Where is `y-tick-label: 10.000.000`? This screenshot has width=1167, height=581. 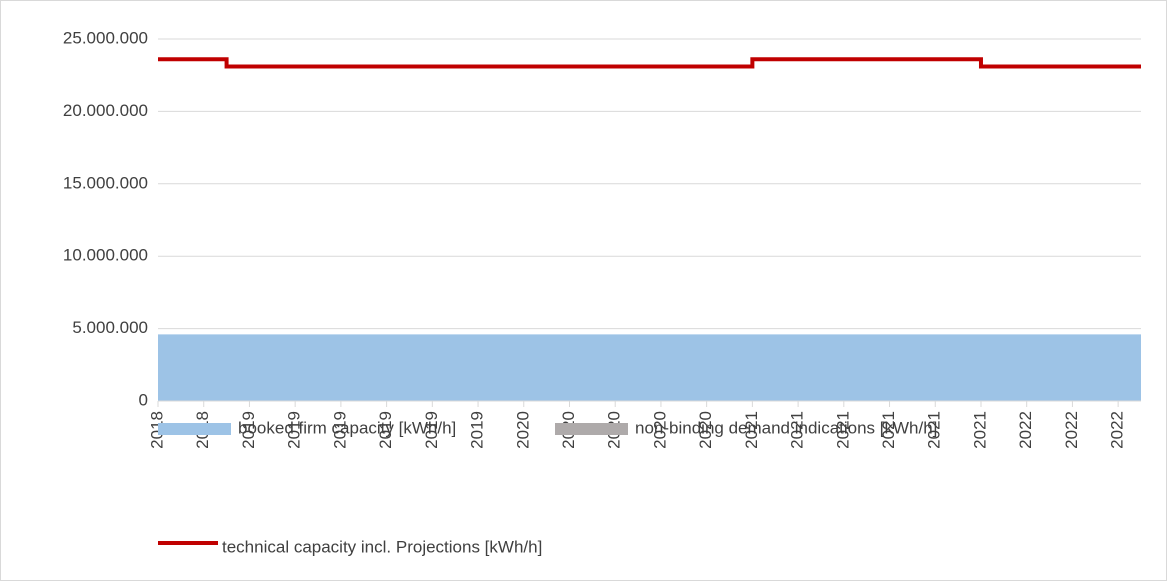
y-tick-label: 10.000.000 is located at coordinates (105, 255).